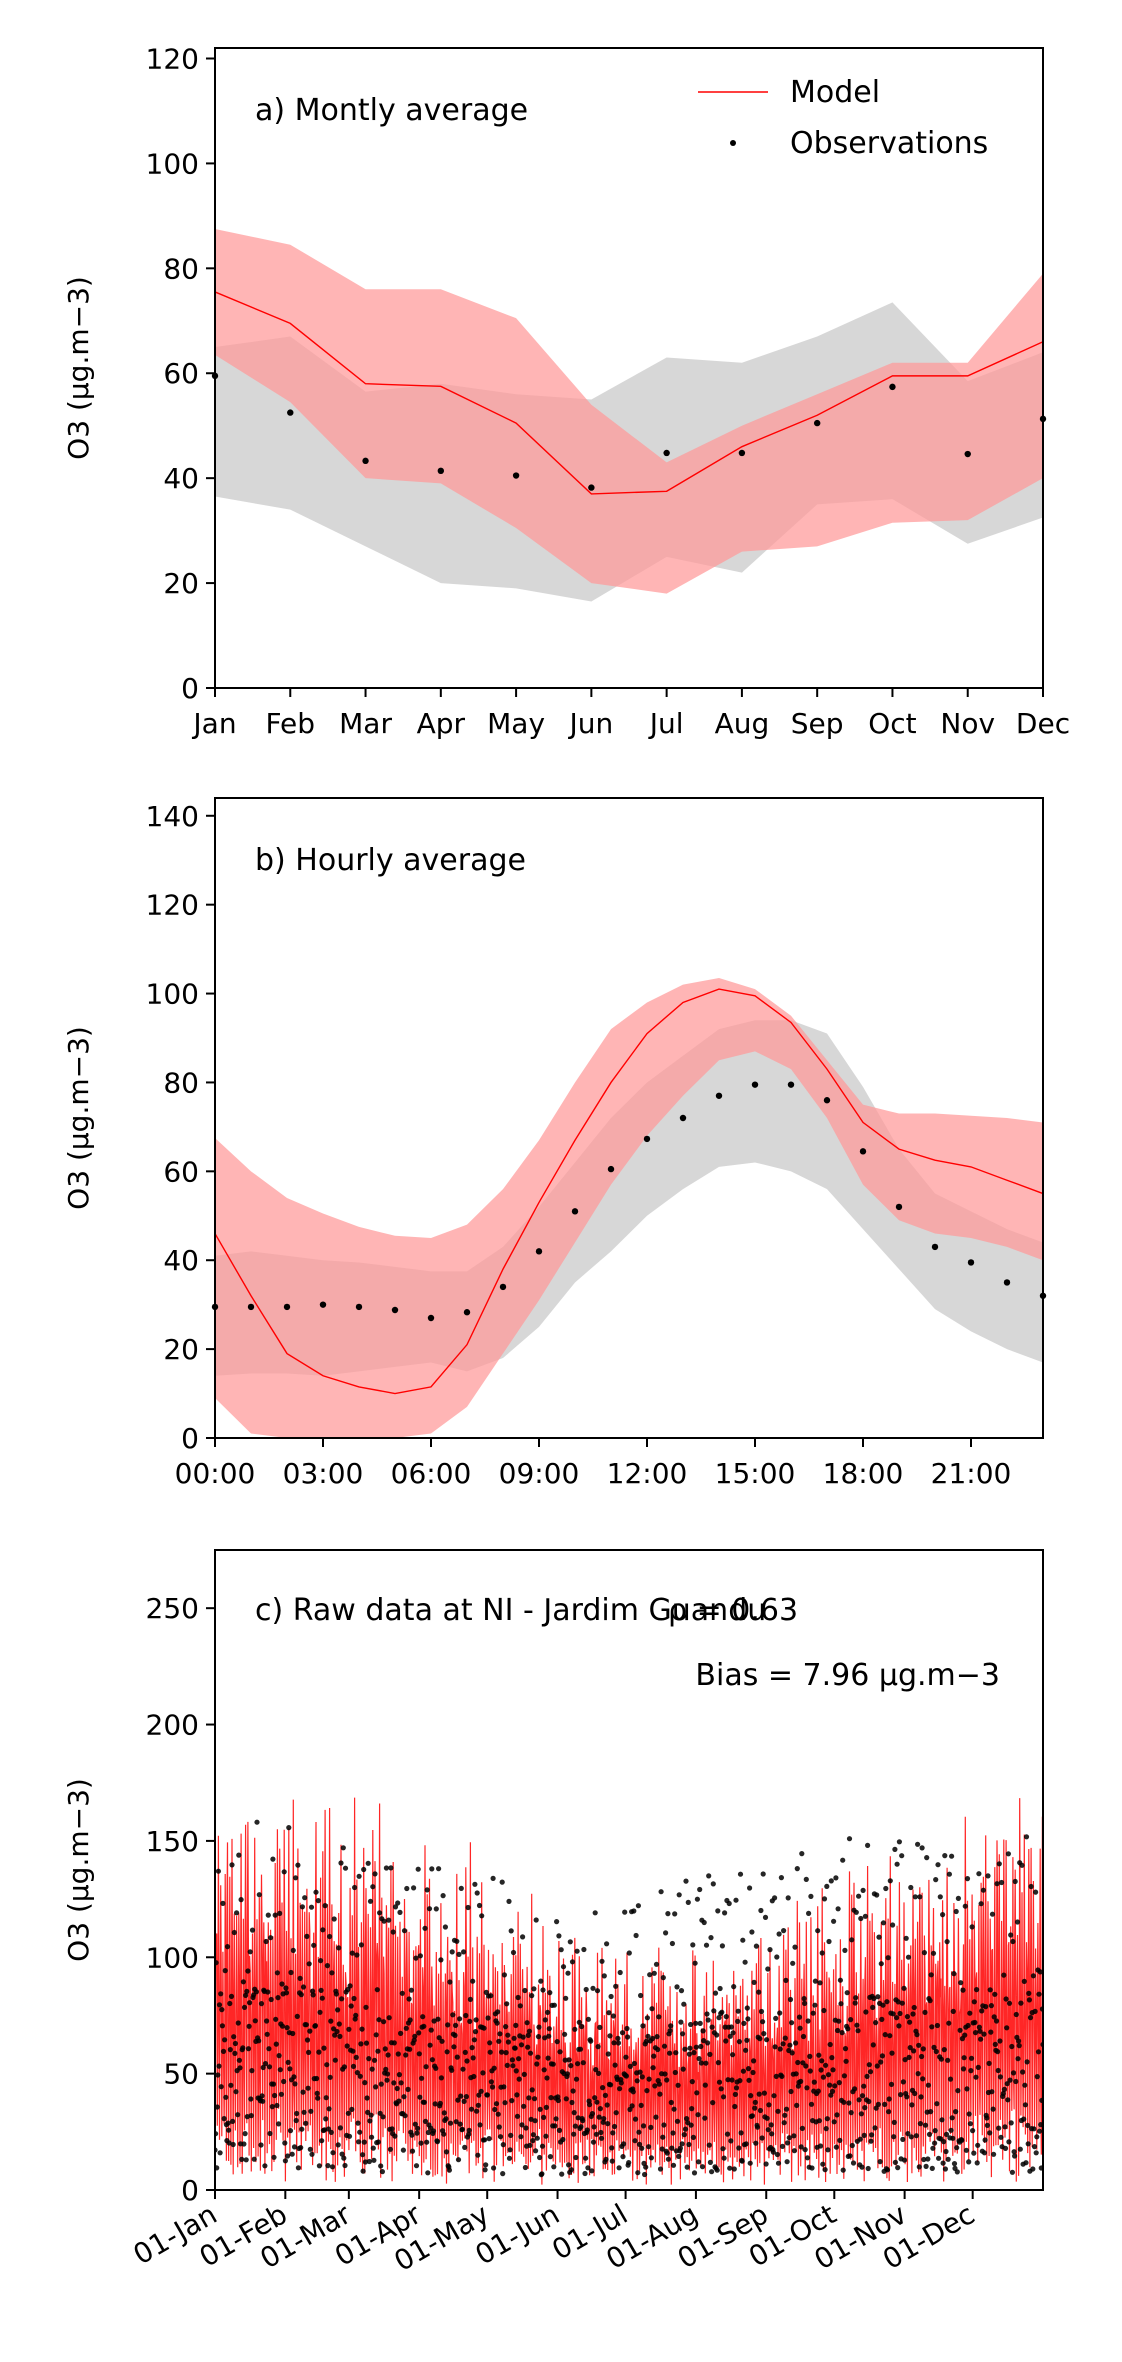 This screenshot has width=1122, height=2362. I want to click on hourly-observation-point, so click(287, 1307).